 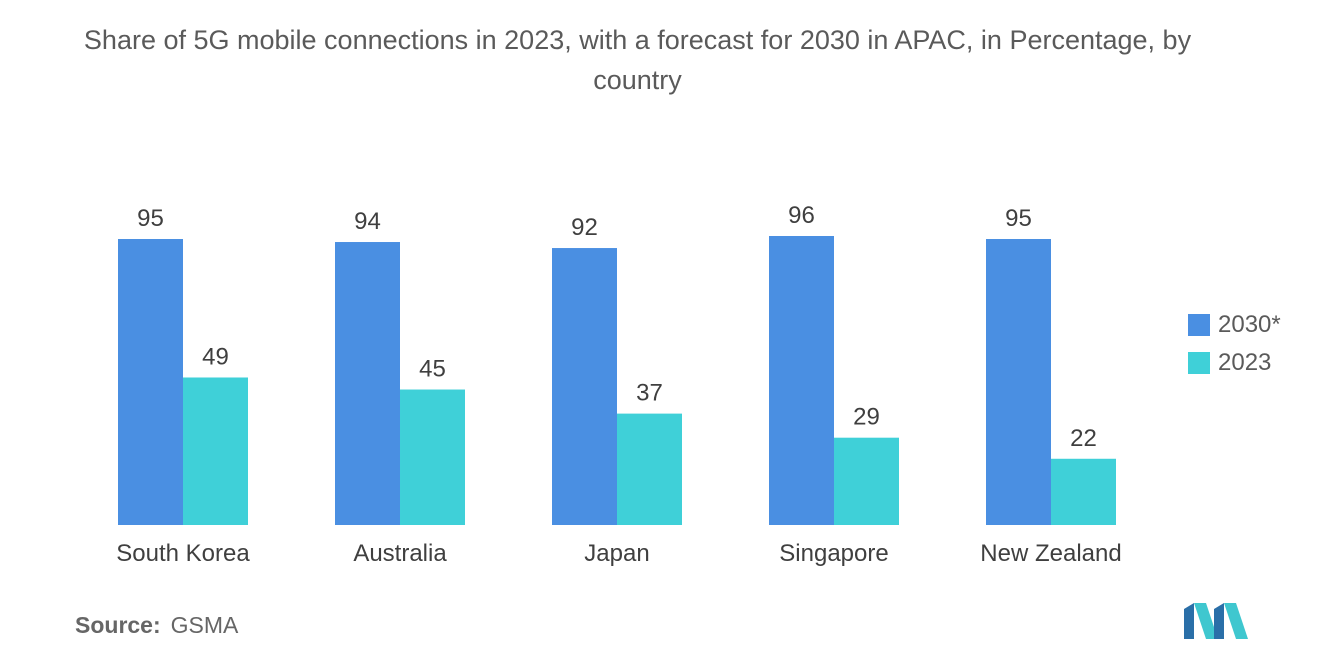 I want to click on bar-2023-south-korea, so click(x=215, y=451).